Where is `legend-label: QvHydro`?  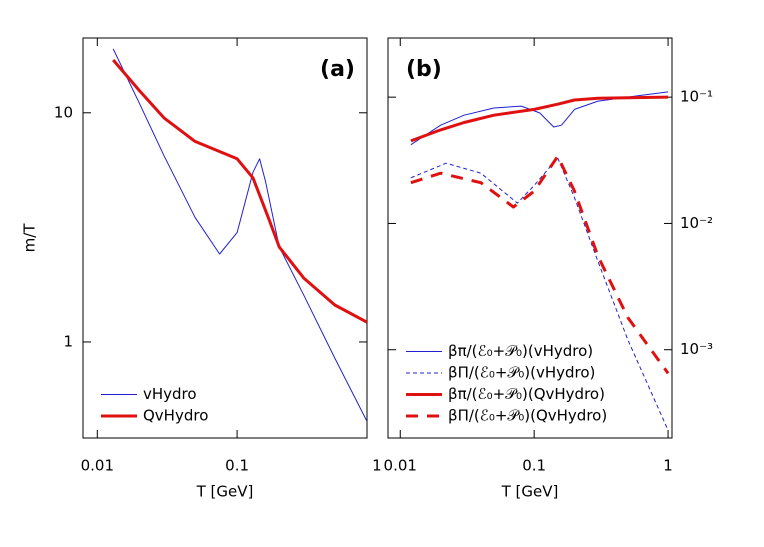 legend-label: QvHydro is located at coordinates (175, 416).